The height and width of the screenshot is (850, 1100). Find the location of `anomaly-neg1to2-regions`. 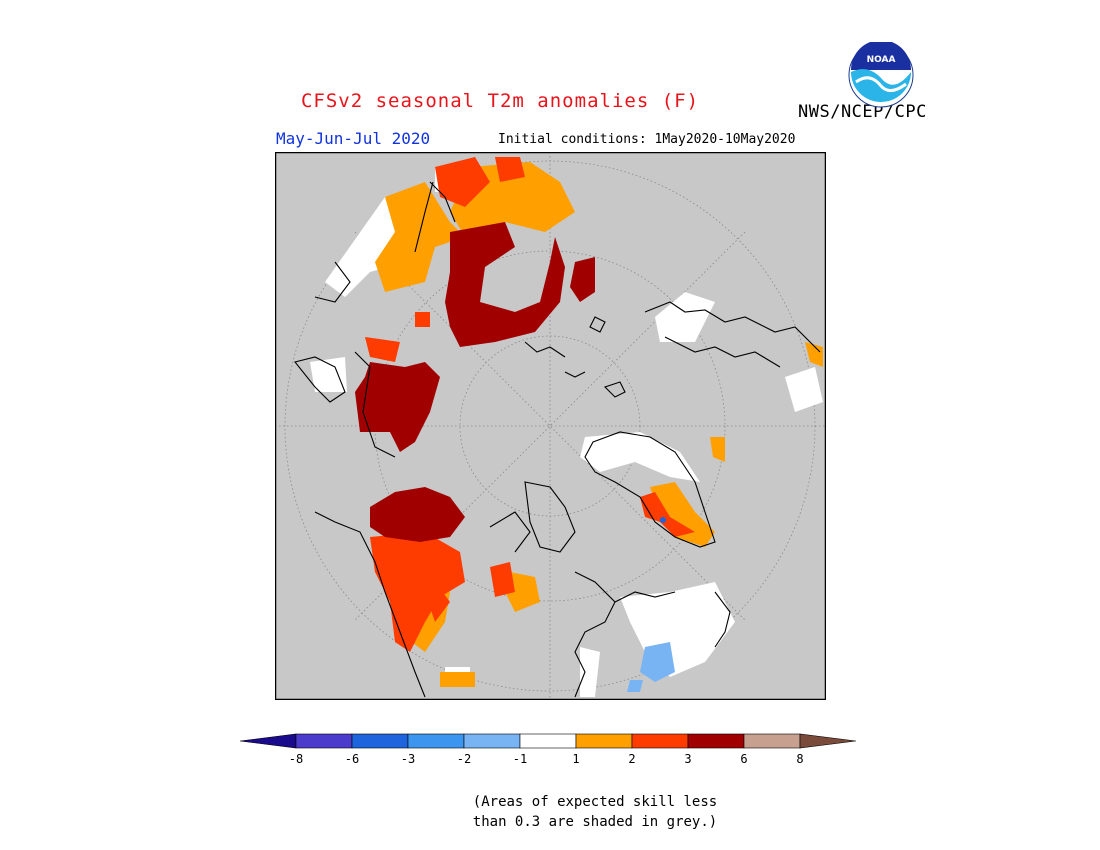

anomaly-neg1to2-regions is located at coordinates (651, 667).